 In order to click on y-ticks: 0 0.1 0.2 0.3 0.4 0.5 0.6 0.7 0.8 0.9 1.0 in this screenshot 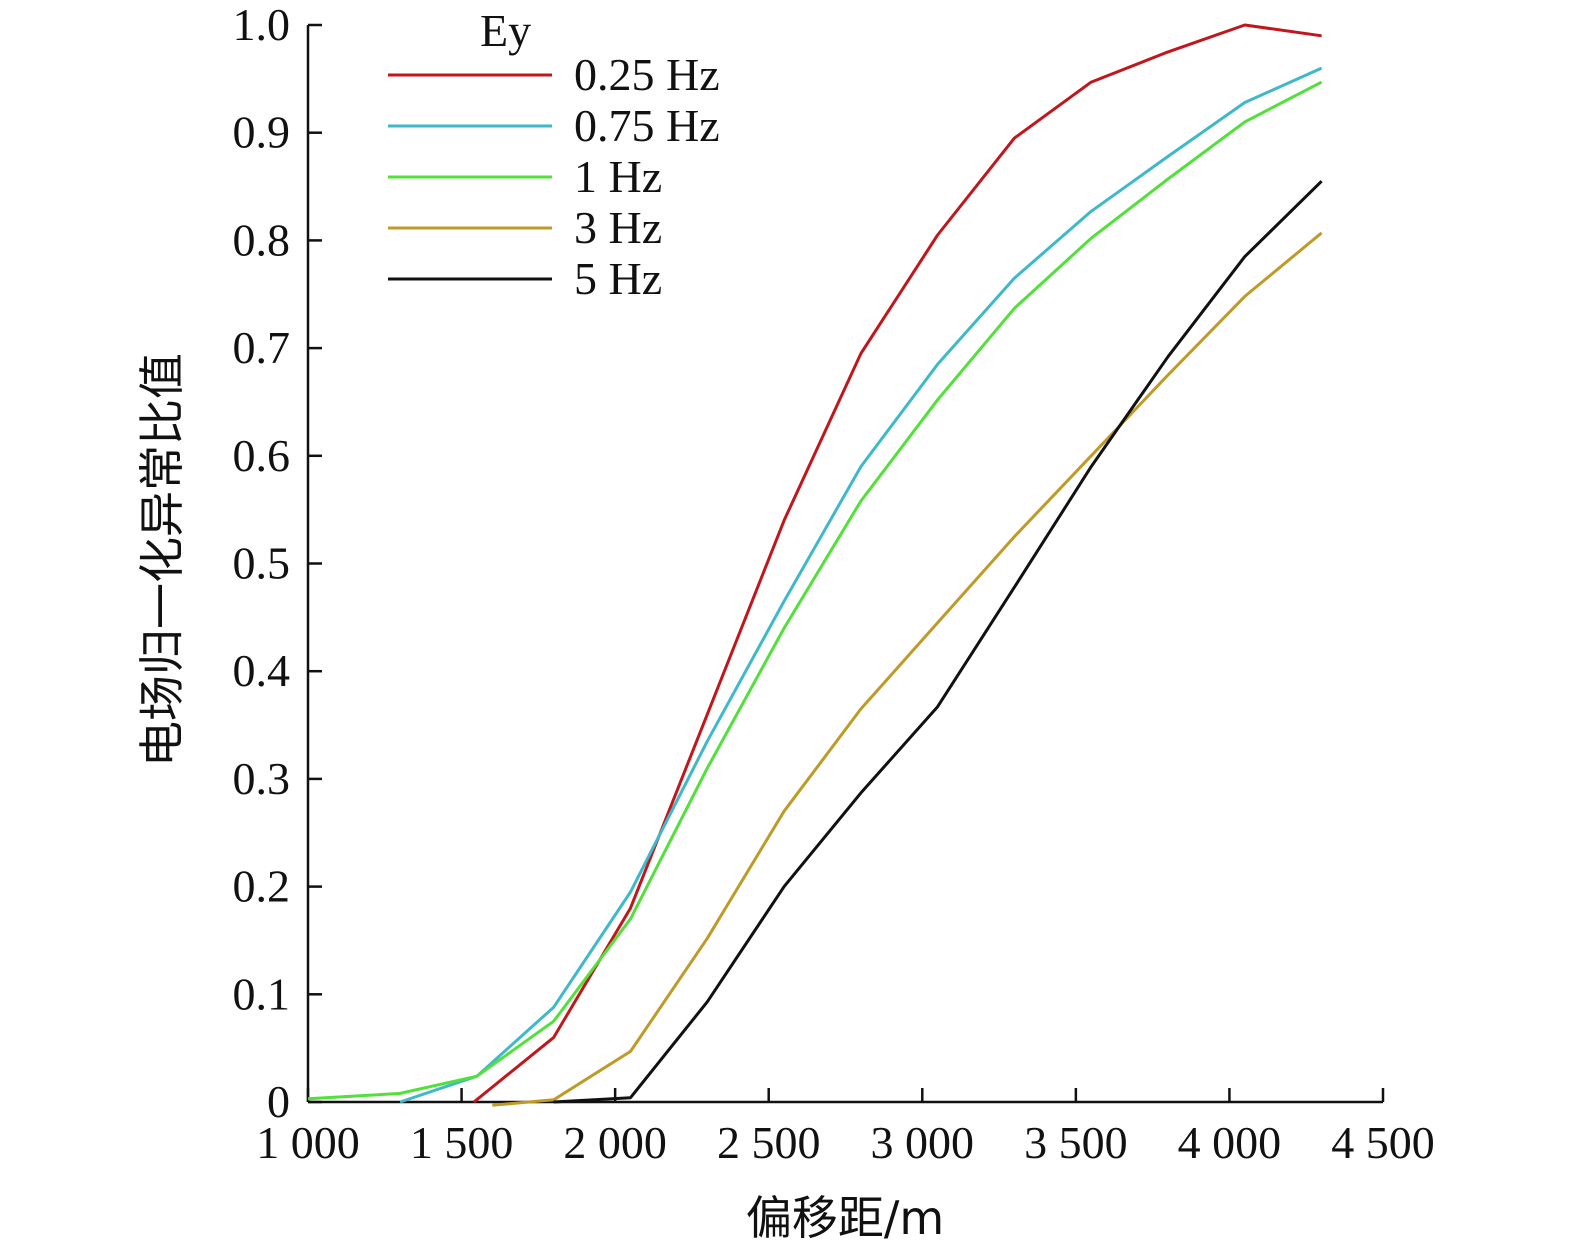, I will do `click(277, 563)`.